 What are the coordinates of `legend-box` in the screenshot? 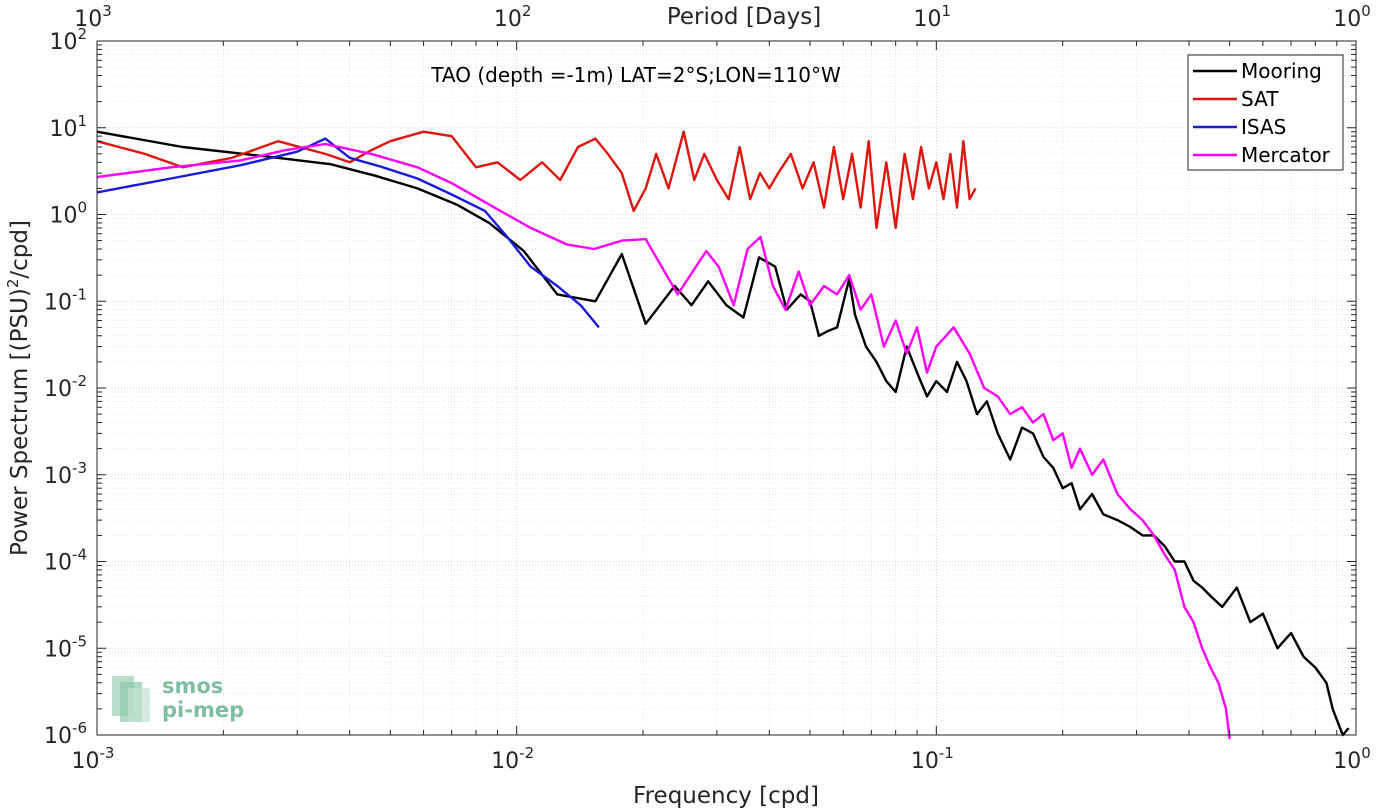 It's located at (1265, 112).